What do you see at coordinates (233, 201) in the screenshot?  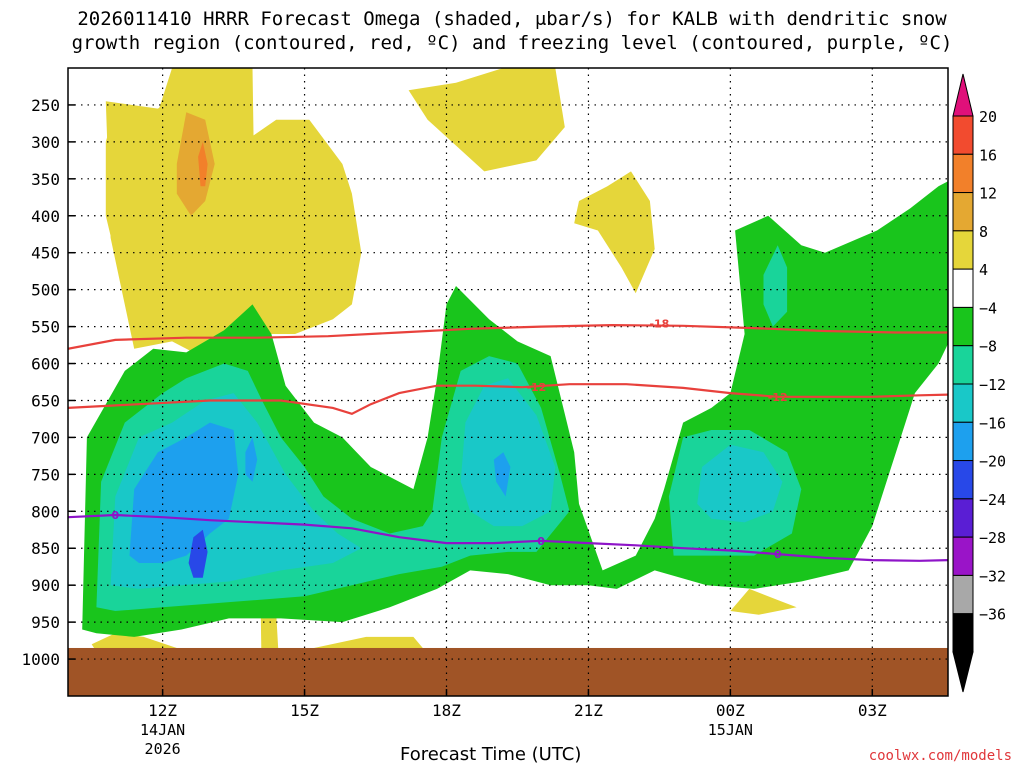 I see `omega-region-upper-yellow-main` at bounding box center [233, 201].